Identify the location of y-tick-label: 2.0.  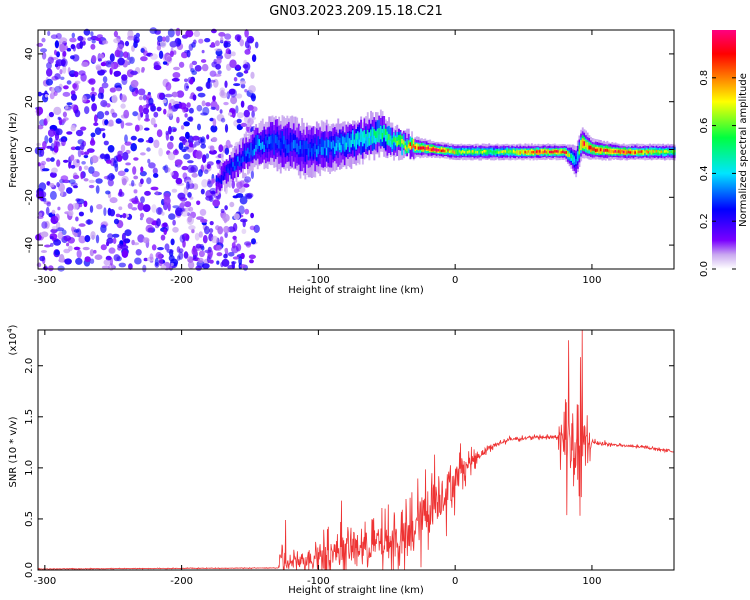
(29, 366).